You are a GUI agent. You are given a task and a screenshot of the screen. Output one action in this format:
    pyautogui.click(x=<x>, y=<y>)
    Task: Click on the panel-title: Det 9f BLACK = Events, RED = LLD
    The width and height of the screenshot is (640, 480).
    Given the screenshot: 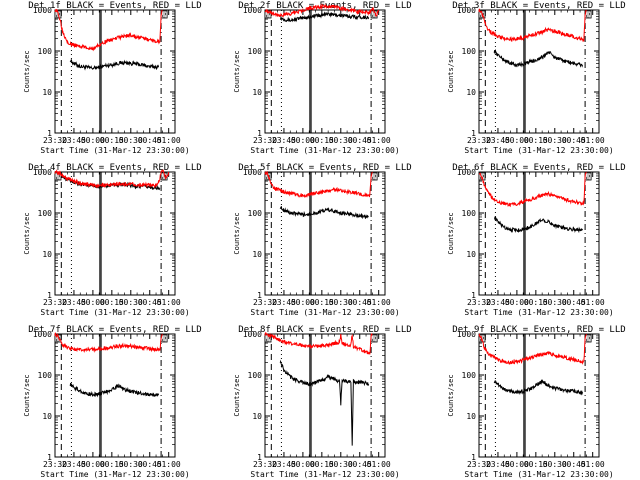 What is the action you would take?
    pyautogui.click(x=538, y=330)
    